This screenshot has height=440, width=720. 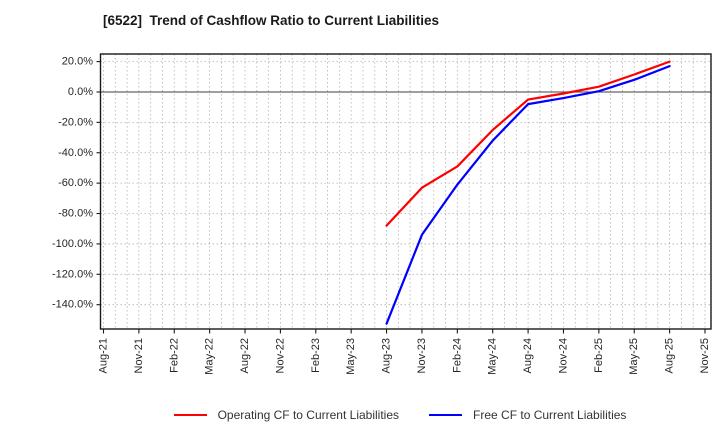 I want to click on y-tick-label: -120.0%, so click(x=72, y=274).